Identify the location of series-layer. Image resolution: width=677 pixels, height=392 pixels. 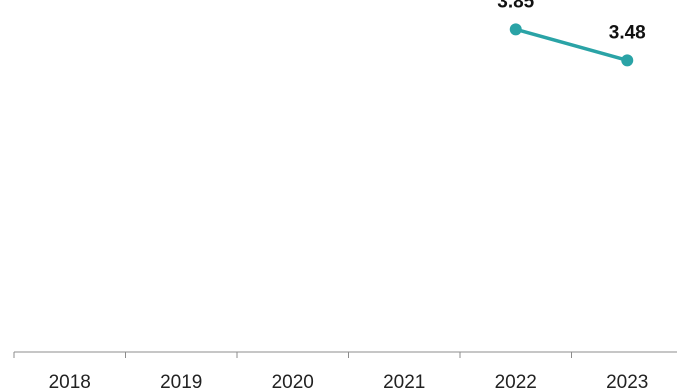
(571, 45).